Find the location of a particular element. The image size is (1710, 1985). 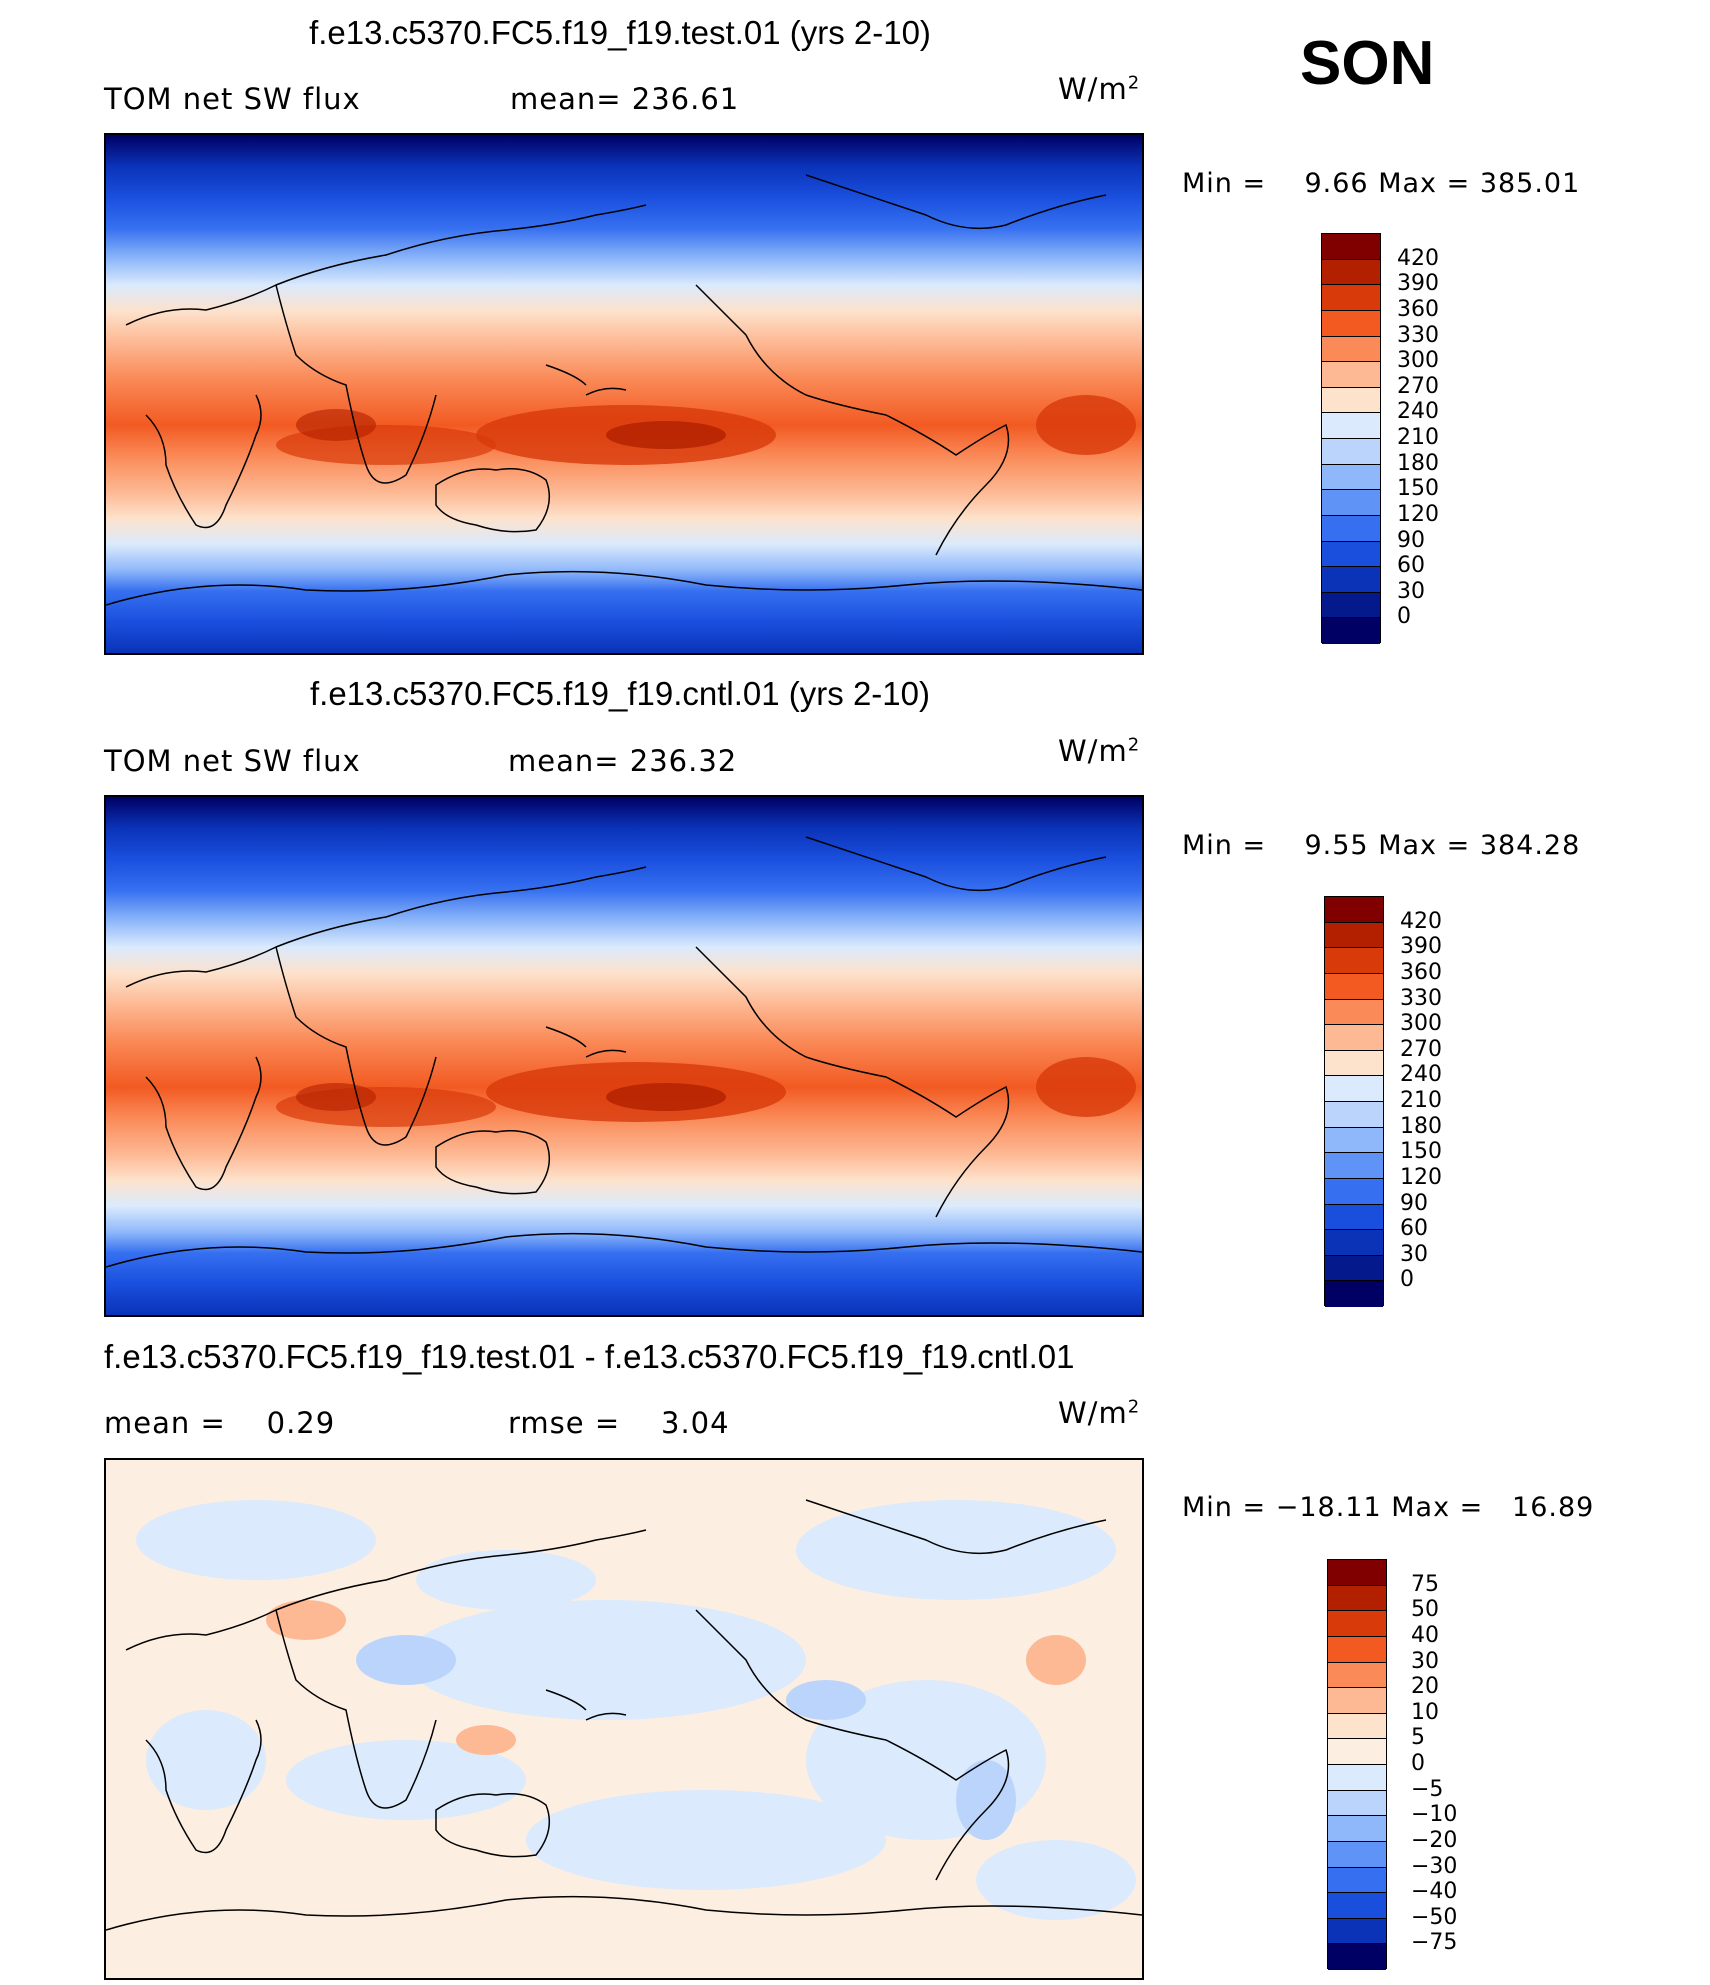

colorbar-tick-label: 390 is located at coordinates (1421, 947).